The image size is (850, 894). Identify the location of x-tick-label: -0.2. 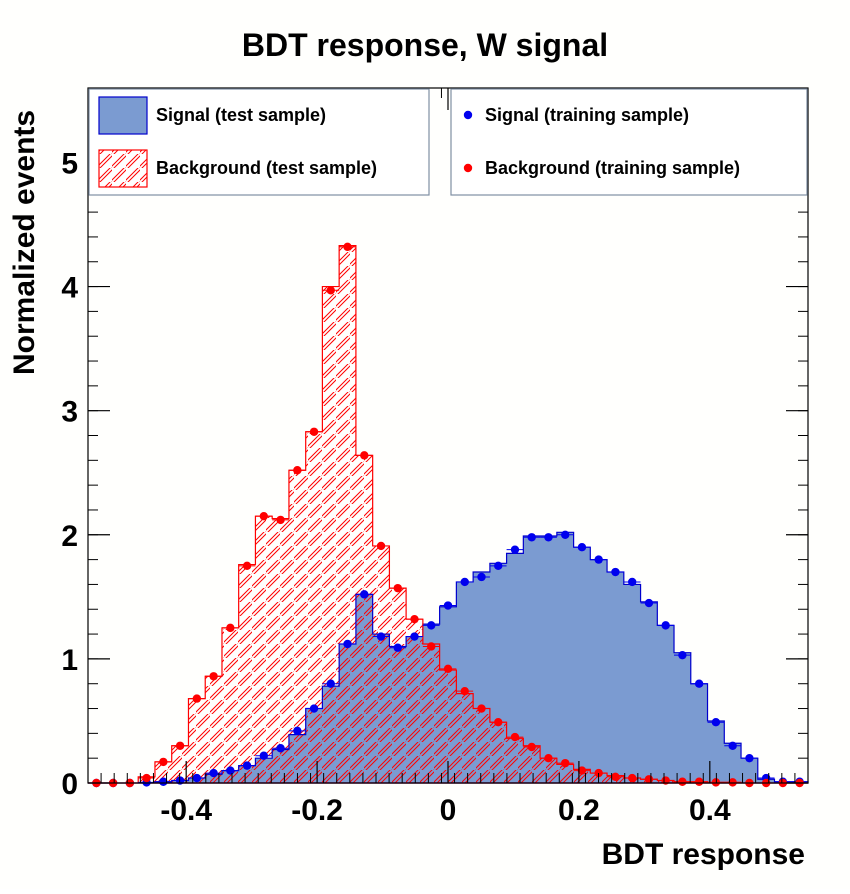
(317, 810).